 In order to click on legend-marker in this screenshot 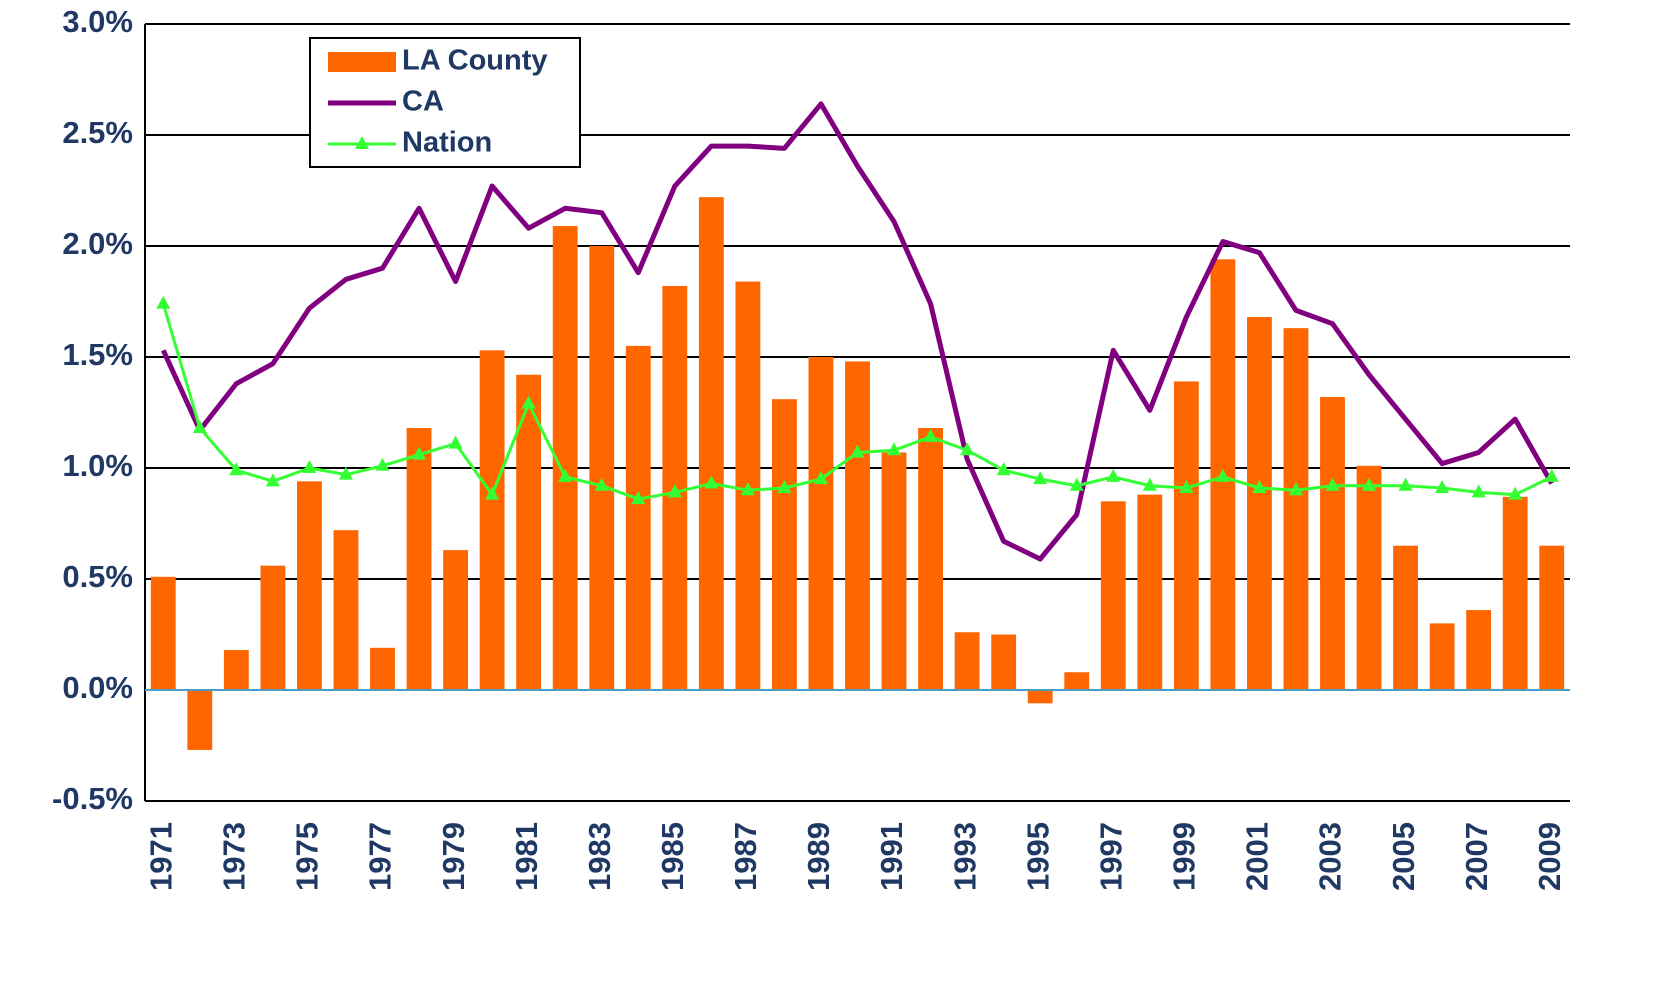, I will do `click(362, 142)`.